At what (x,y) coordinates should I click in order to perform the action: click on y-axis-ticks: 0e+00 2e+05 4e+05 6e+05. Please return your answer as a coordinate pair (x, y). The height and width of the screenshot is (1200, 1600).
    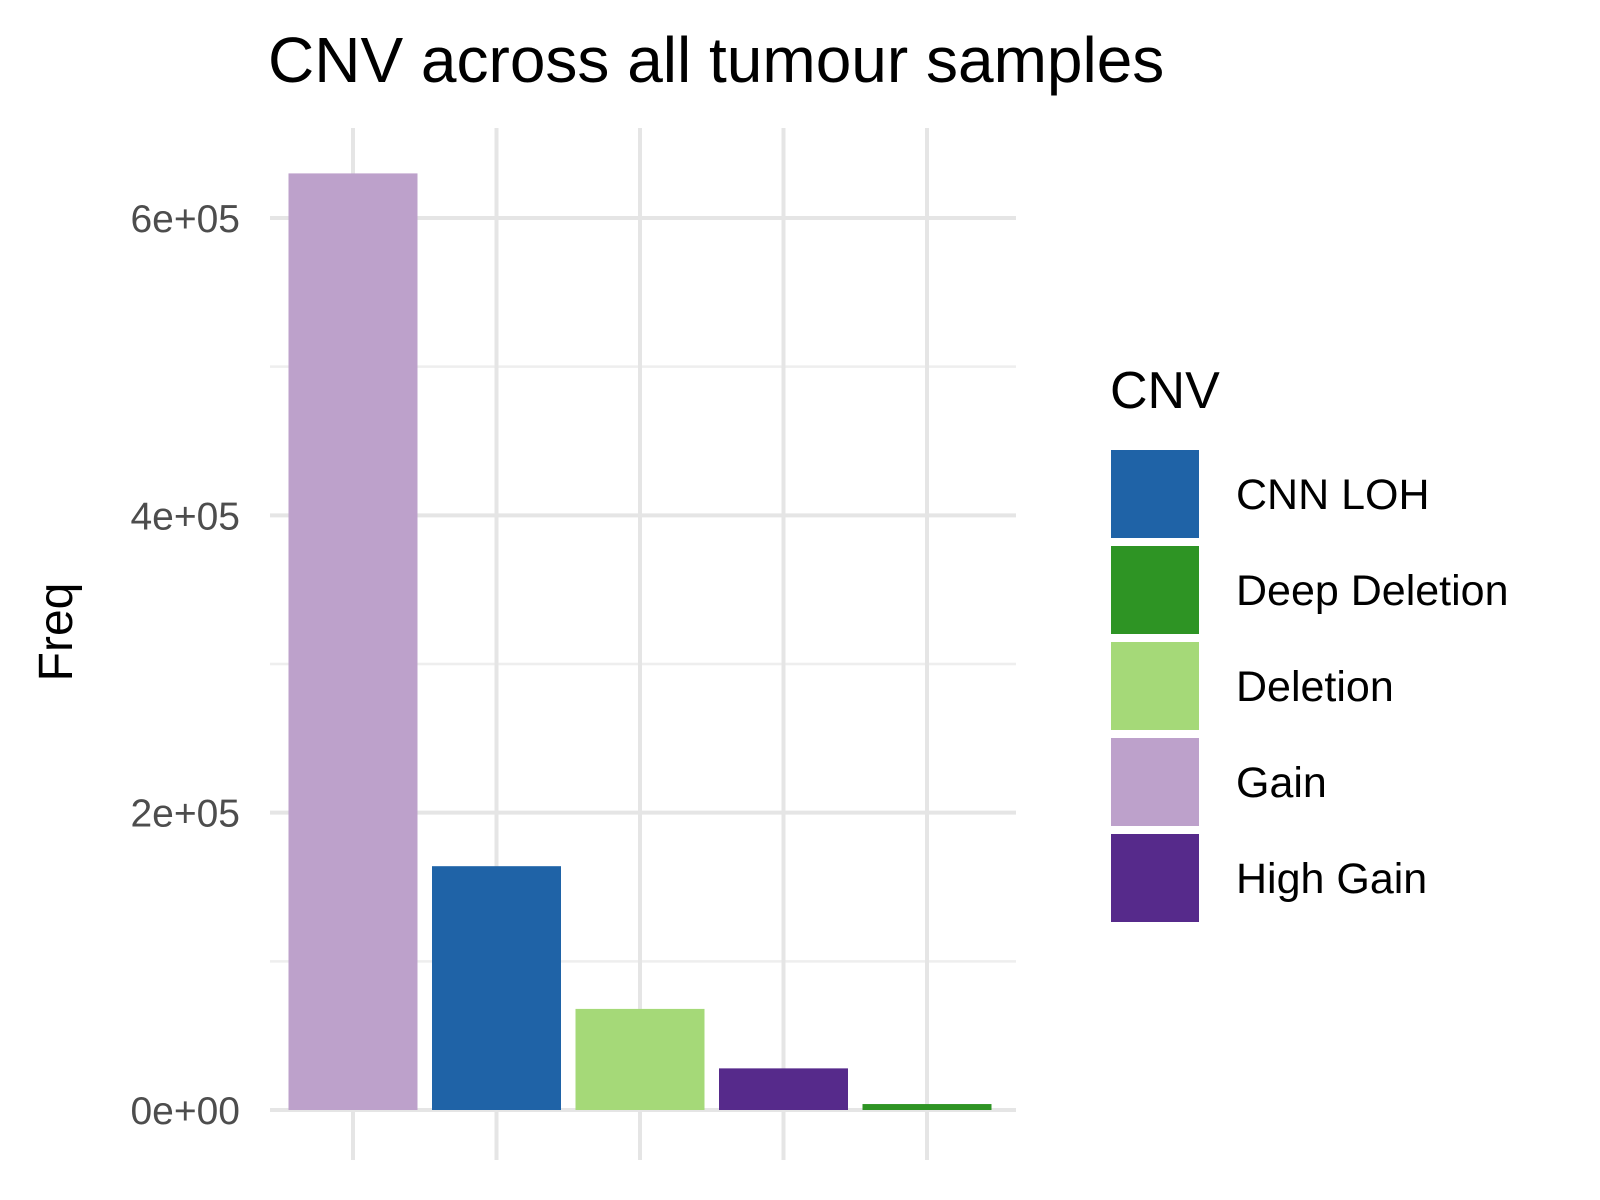
    Looking at the image, I should click on (185, 665).